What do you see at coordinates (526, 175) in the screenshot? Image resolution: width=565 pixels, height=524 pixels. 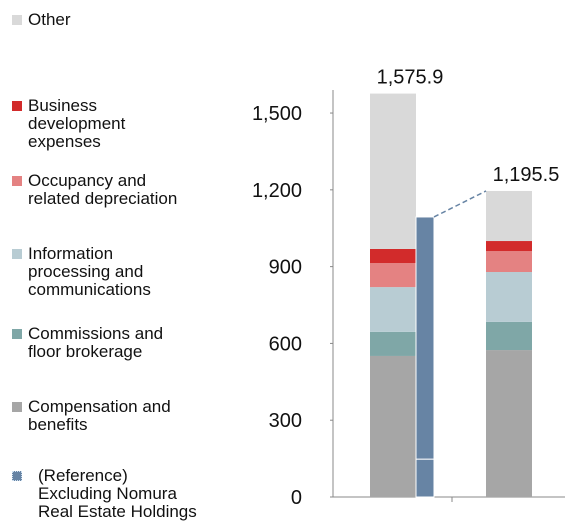 I see `total-label: 1,195.5` at bounding box center [526, 175].